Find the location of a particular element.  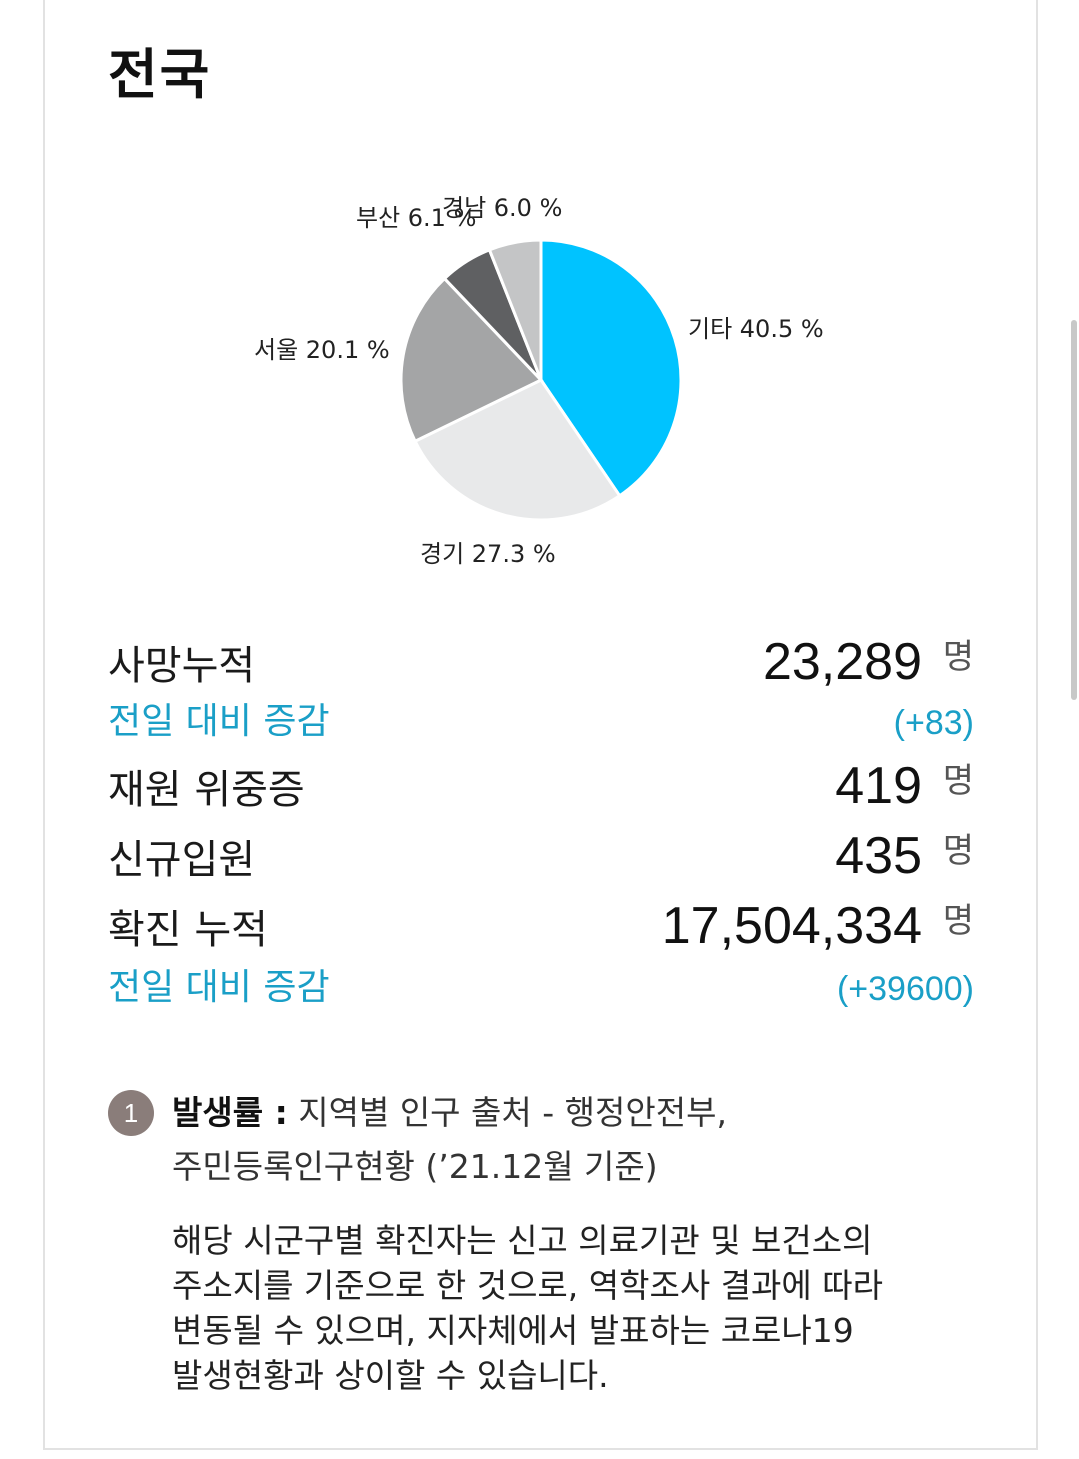

confirmed-delta-row: 전일 대비 증감 (+39600) is located at coordinates (542, 992).